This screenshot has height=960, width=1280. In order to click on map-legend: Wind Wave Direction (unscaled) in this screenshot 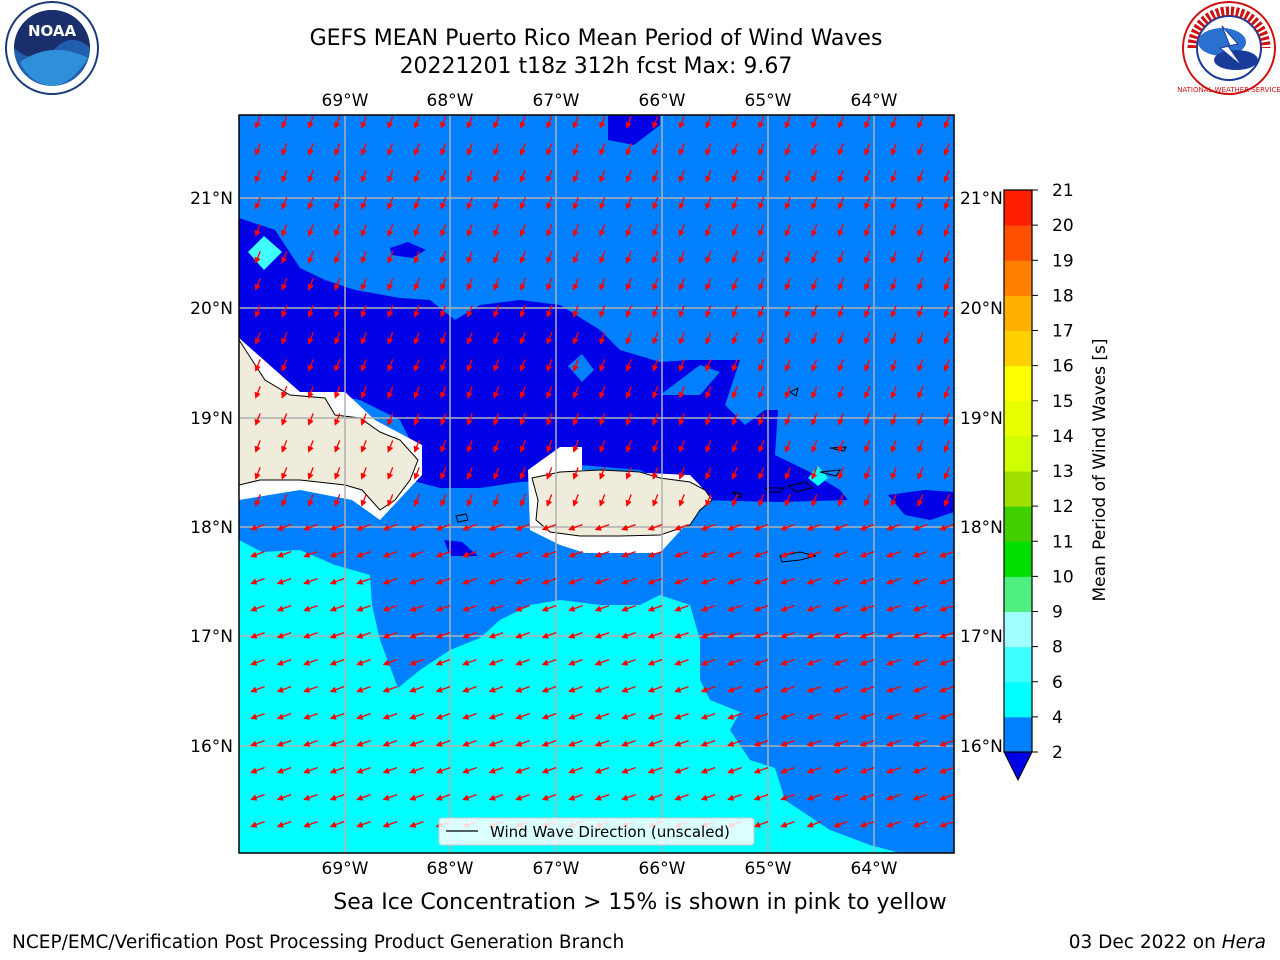, I will do `click(596, 831)`.